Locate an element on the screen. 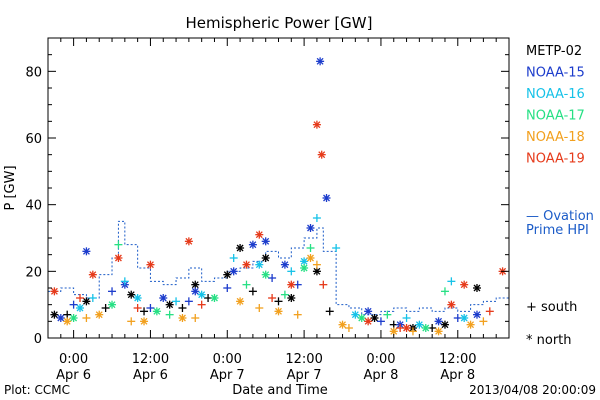 The width and height of the screenshot is (600, 400). y-tick-label: 80 is located at coordinates (33, 72).